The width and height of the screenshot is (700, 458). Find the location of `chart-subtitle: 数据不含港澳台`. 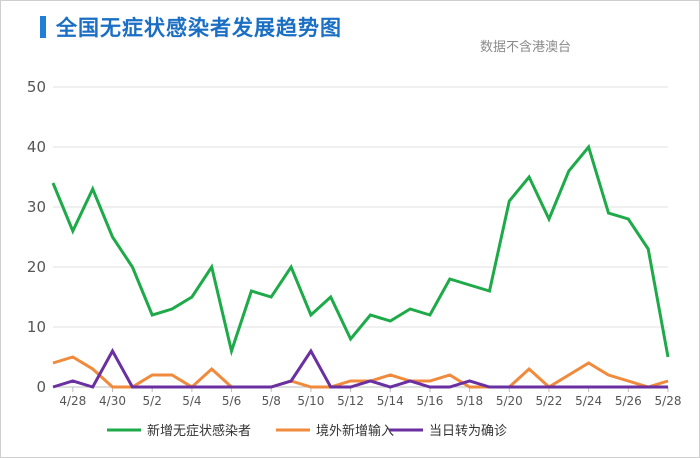

chart-subtitle: 数据不含港澳台 is located at coordinates (526, 47).